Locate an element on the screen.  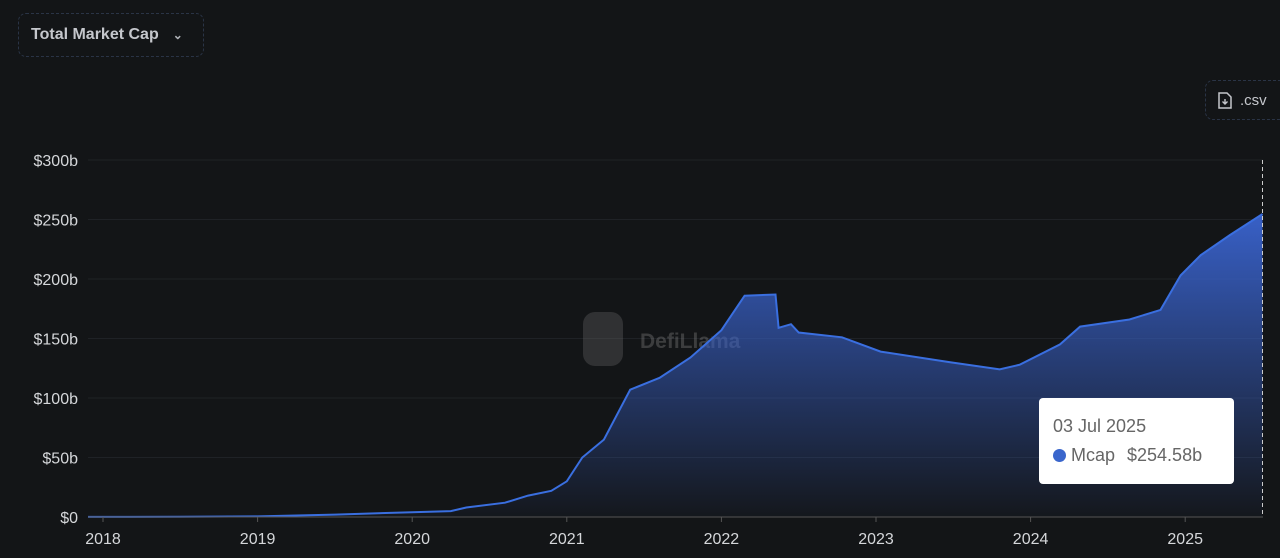
tooltip-value: $254.58b is located at coordinates (1165, 455).